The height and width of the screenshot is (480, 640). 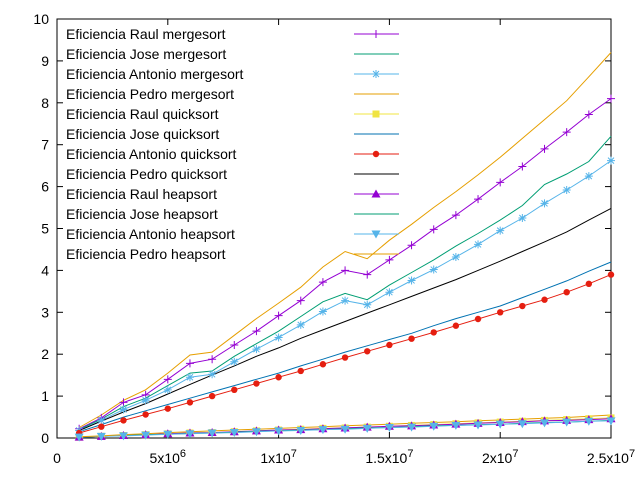 What do you see at coordinates (45, 270) in the screenshot?
I see `y-tick-label: 4` at bounding box center [45, 270].